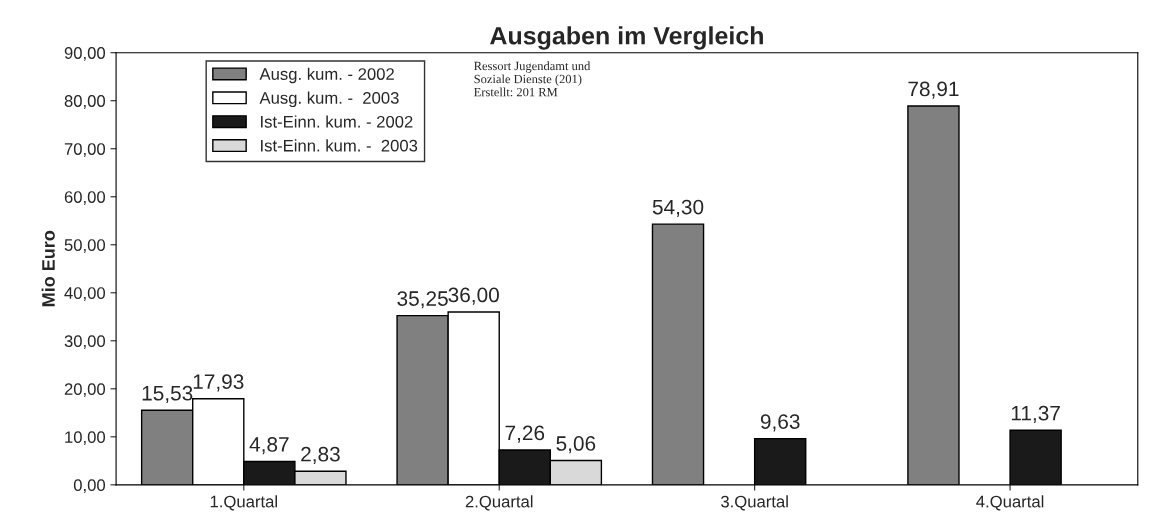 This screenshot has width=1161, height=527. I want to click on data-label: 11,37, so click(1035, 414).